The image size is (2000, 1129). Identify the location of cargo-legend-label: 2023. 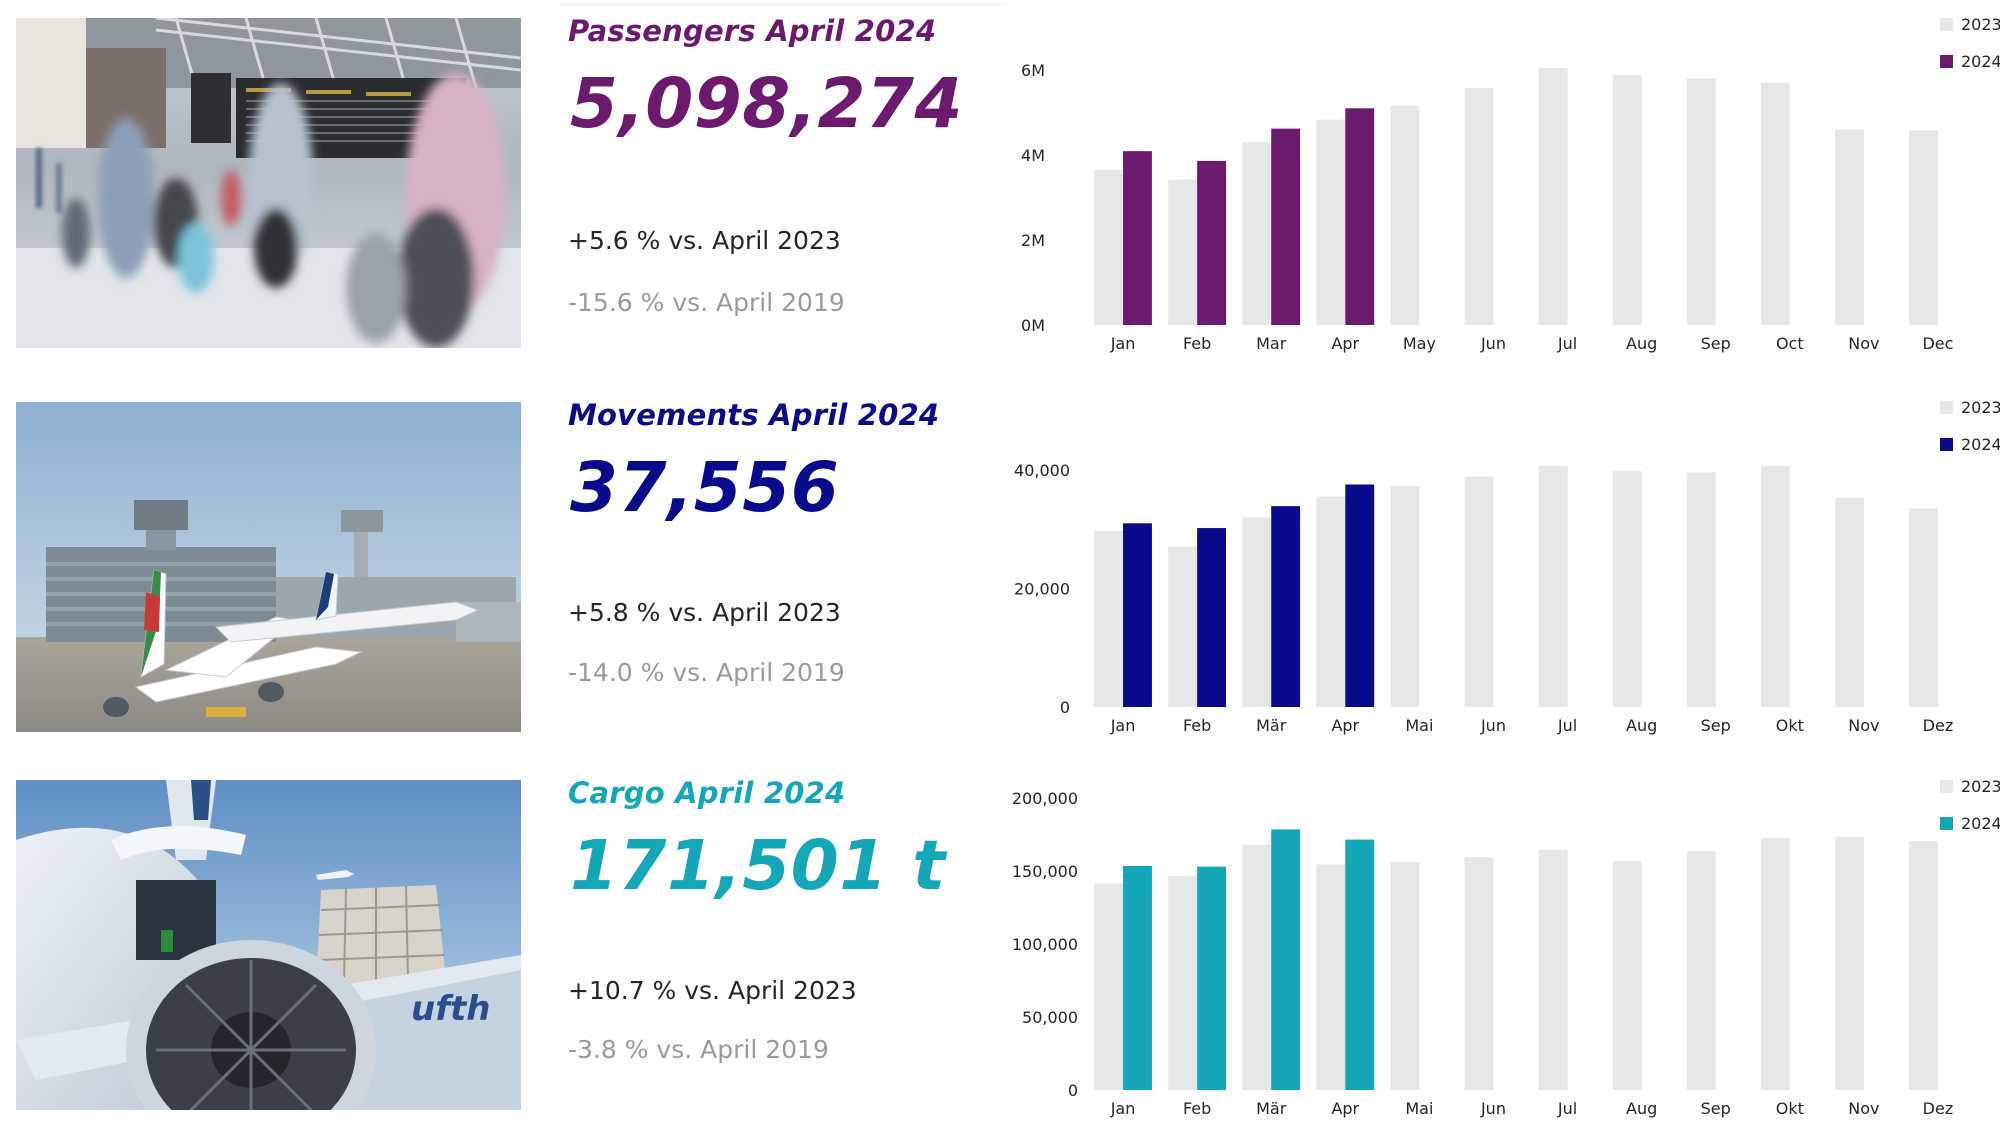
(1980, 786).